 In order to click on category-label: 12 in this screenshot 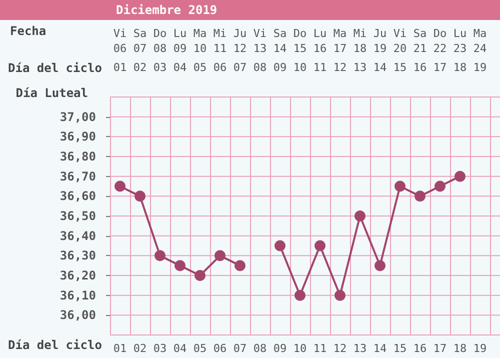, I will do `click(340, 67)`.